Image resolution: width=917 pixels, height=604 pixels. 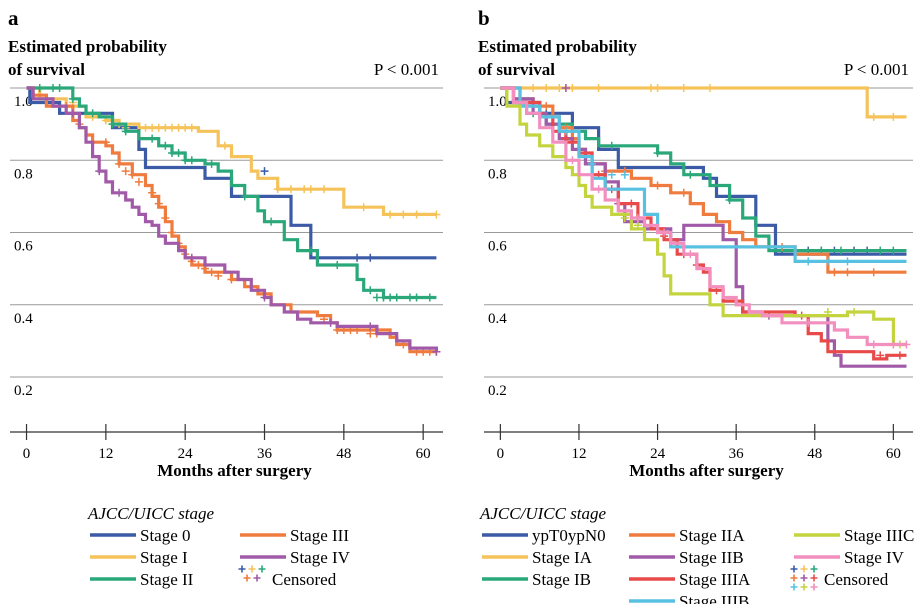 I want to click on legend-label-ypt0ypn0: ypT0ypN0, so click(x=569, y=535).